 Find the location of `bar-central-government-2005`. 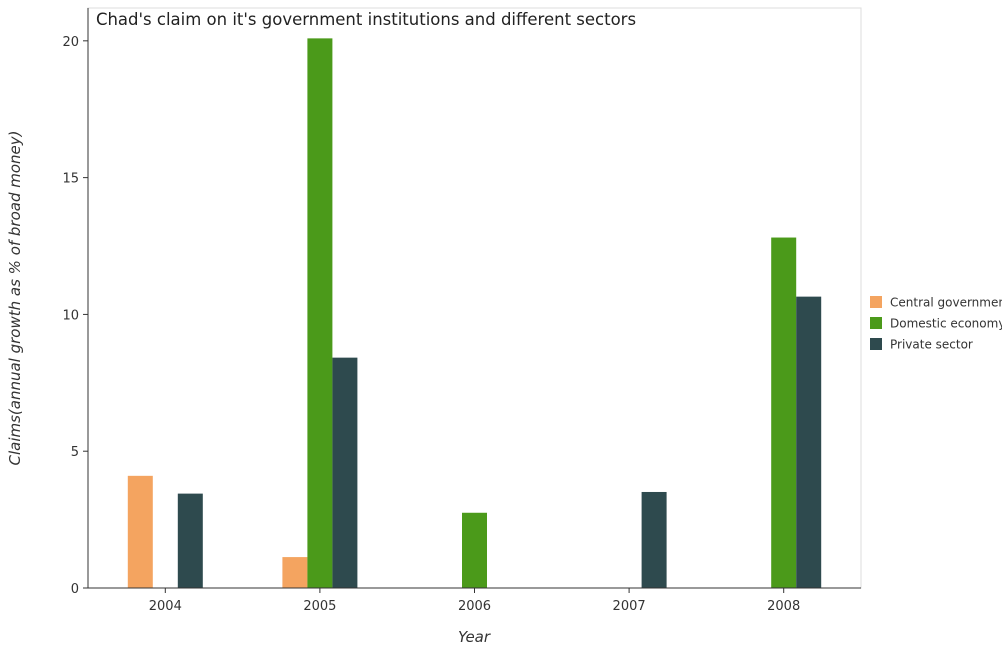

bar-central-government-2005 is located at coordinates (295, 572).